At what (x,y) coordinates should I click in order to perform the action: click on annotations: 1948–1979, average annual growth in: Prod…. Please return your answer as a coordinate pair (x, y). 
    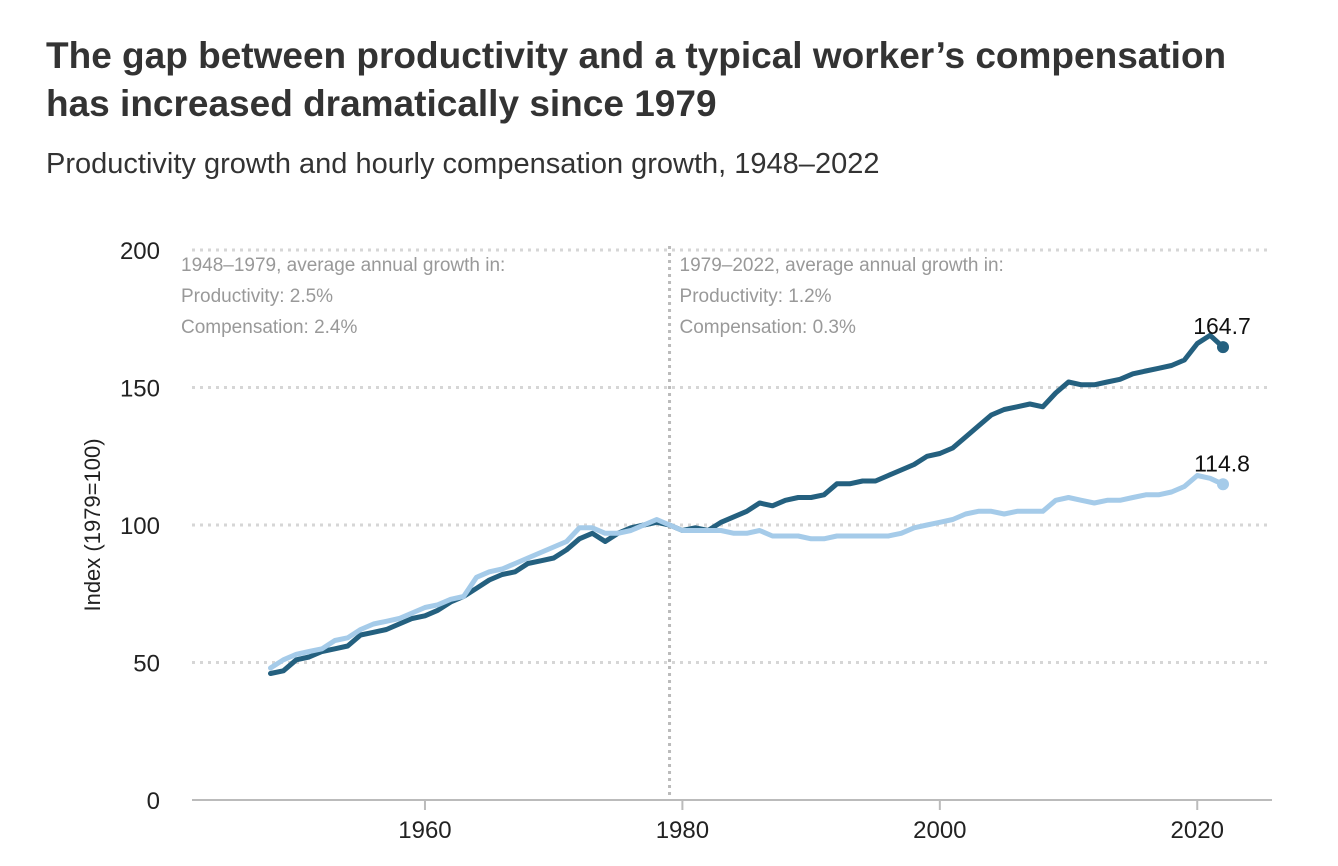
    Looking at the image, I should click on (592, 296).